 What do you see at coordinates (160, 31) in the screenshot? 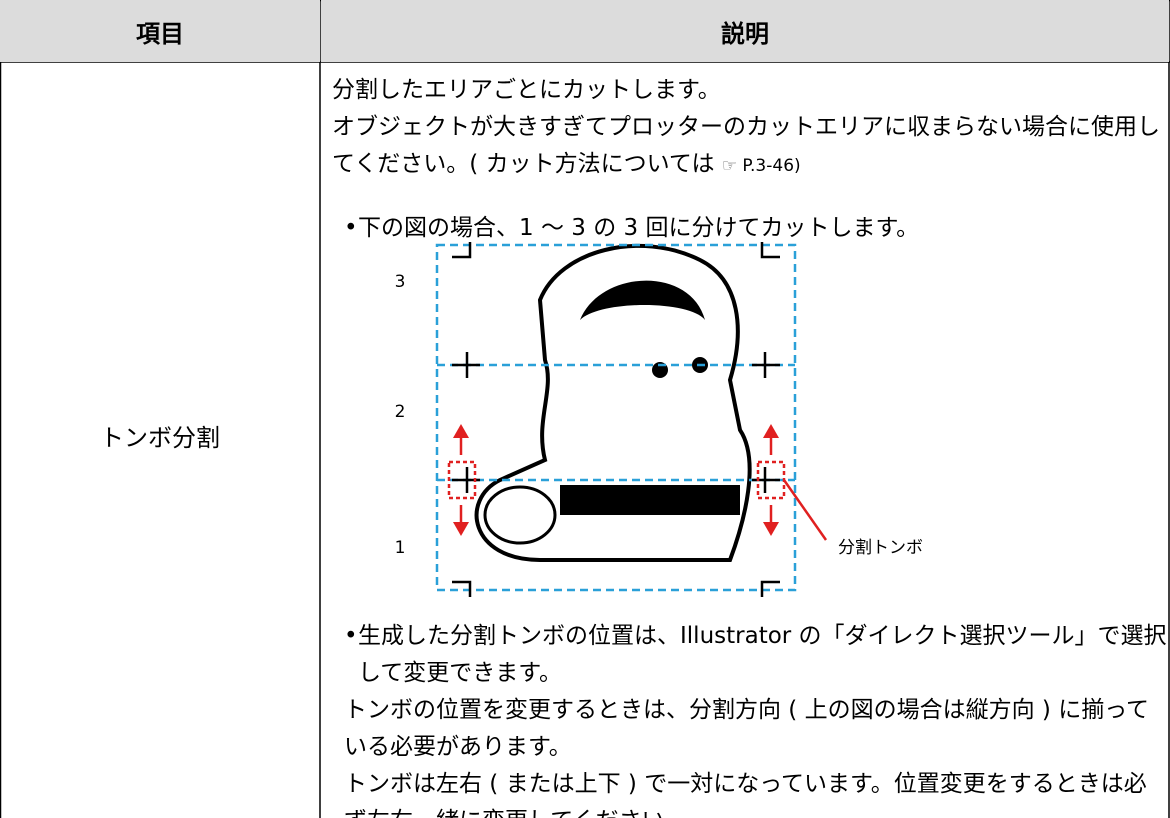
I see `header-cell: 項目` at bounding box center [160, 31].